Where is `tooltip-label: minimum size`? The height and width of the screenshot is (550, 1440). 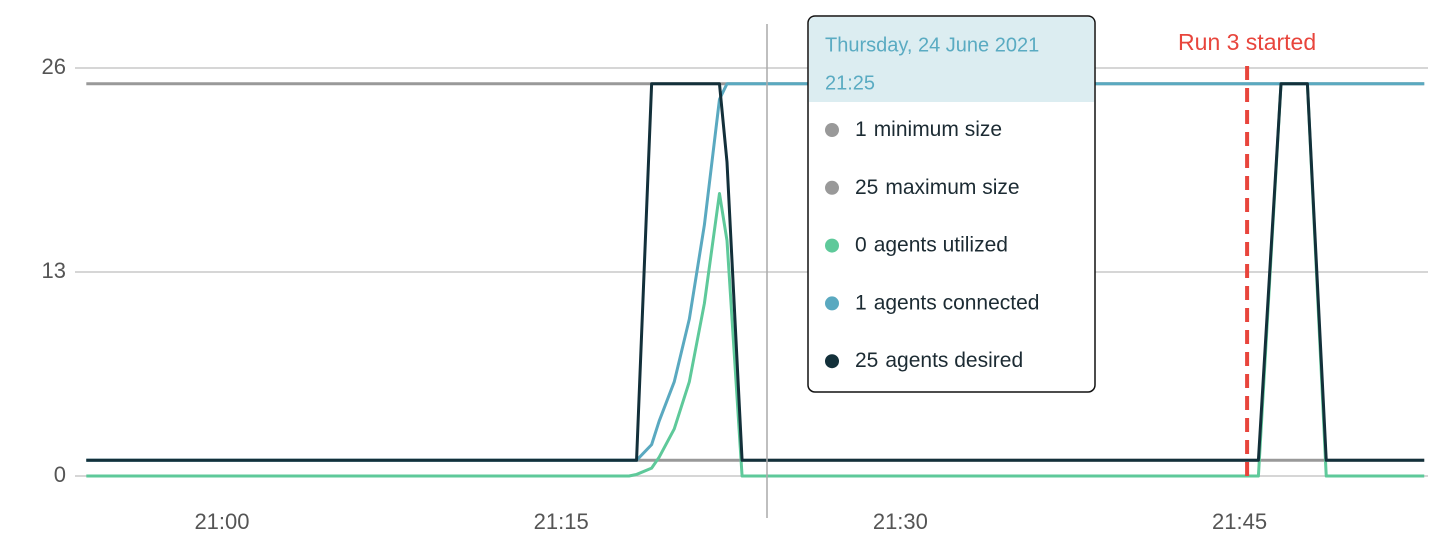
tooltip-label: minimum size is located at coordinates (938, 129).